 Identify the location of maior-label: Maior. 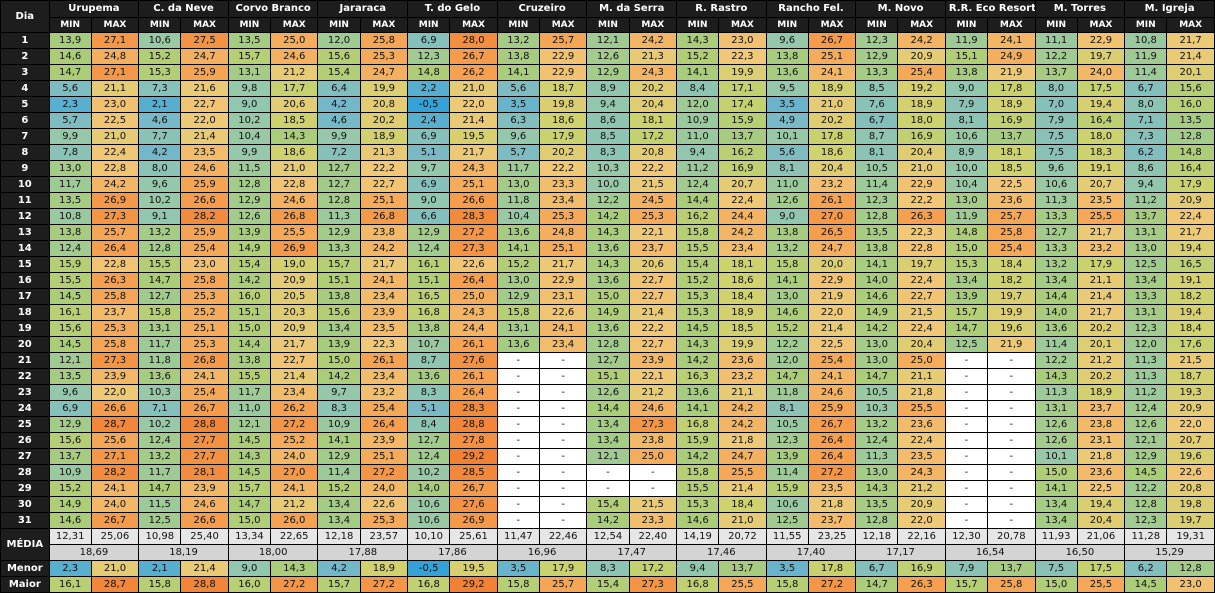
(25, 584).